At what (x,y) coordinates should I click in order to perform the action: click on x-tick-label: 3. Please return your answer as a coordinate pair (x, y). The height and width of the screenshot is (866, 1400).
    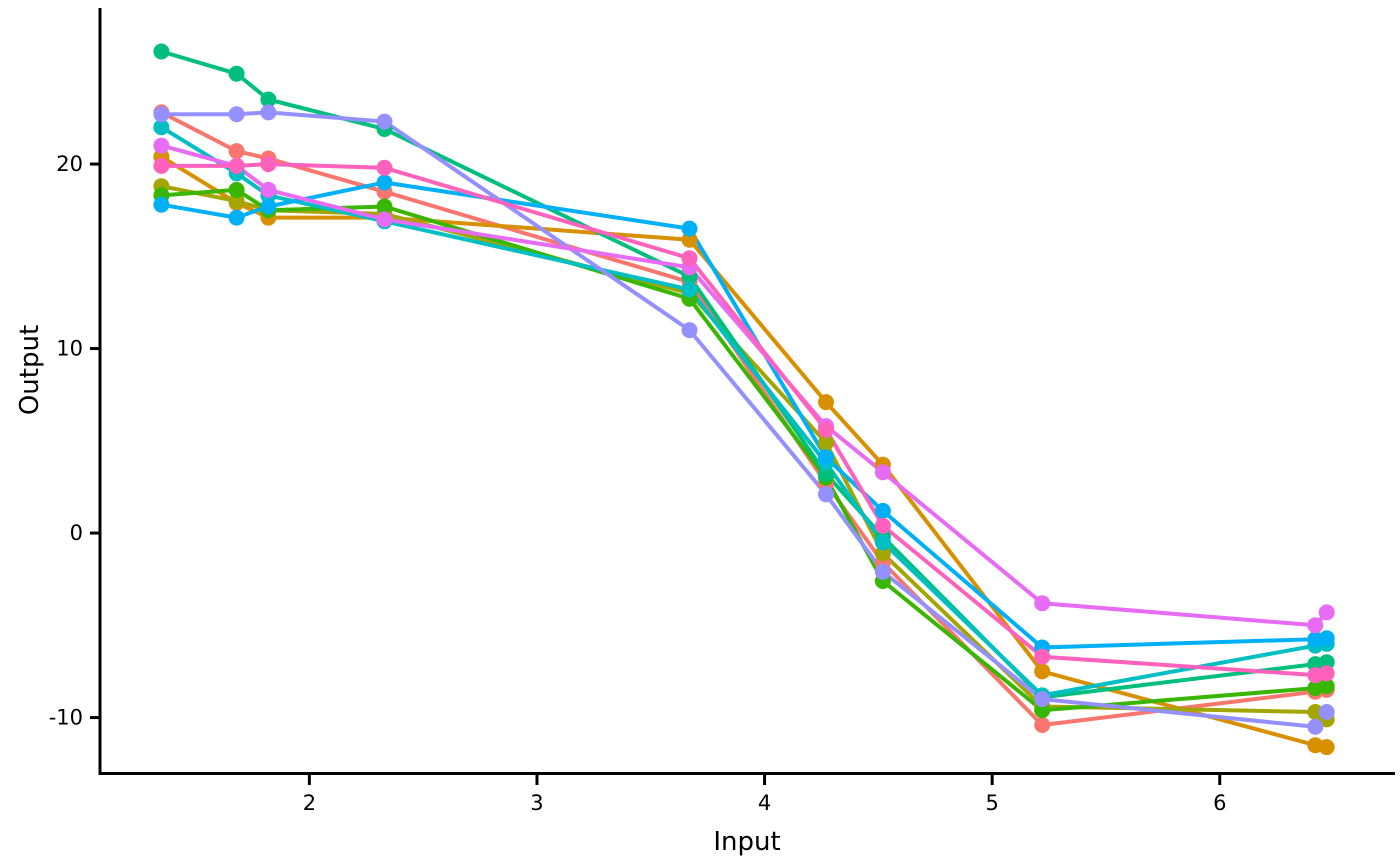
    Looking at the image, I should click on (536, 803).